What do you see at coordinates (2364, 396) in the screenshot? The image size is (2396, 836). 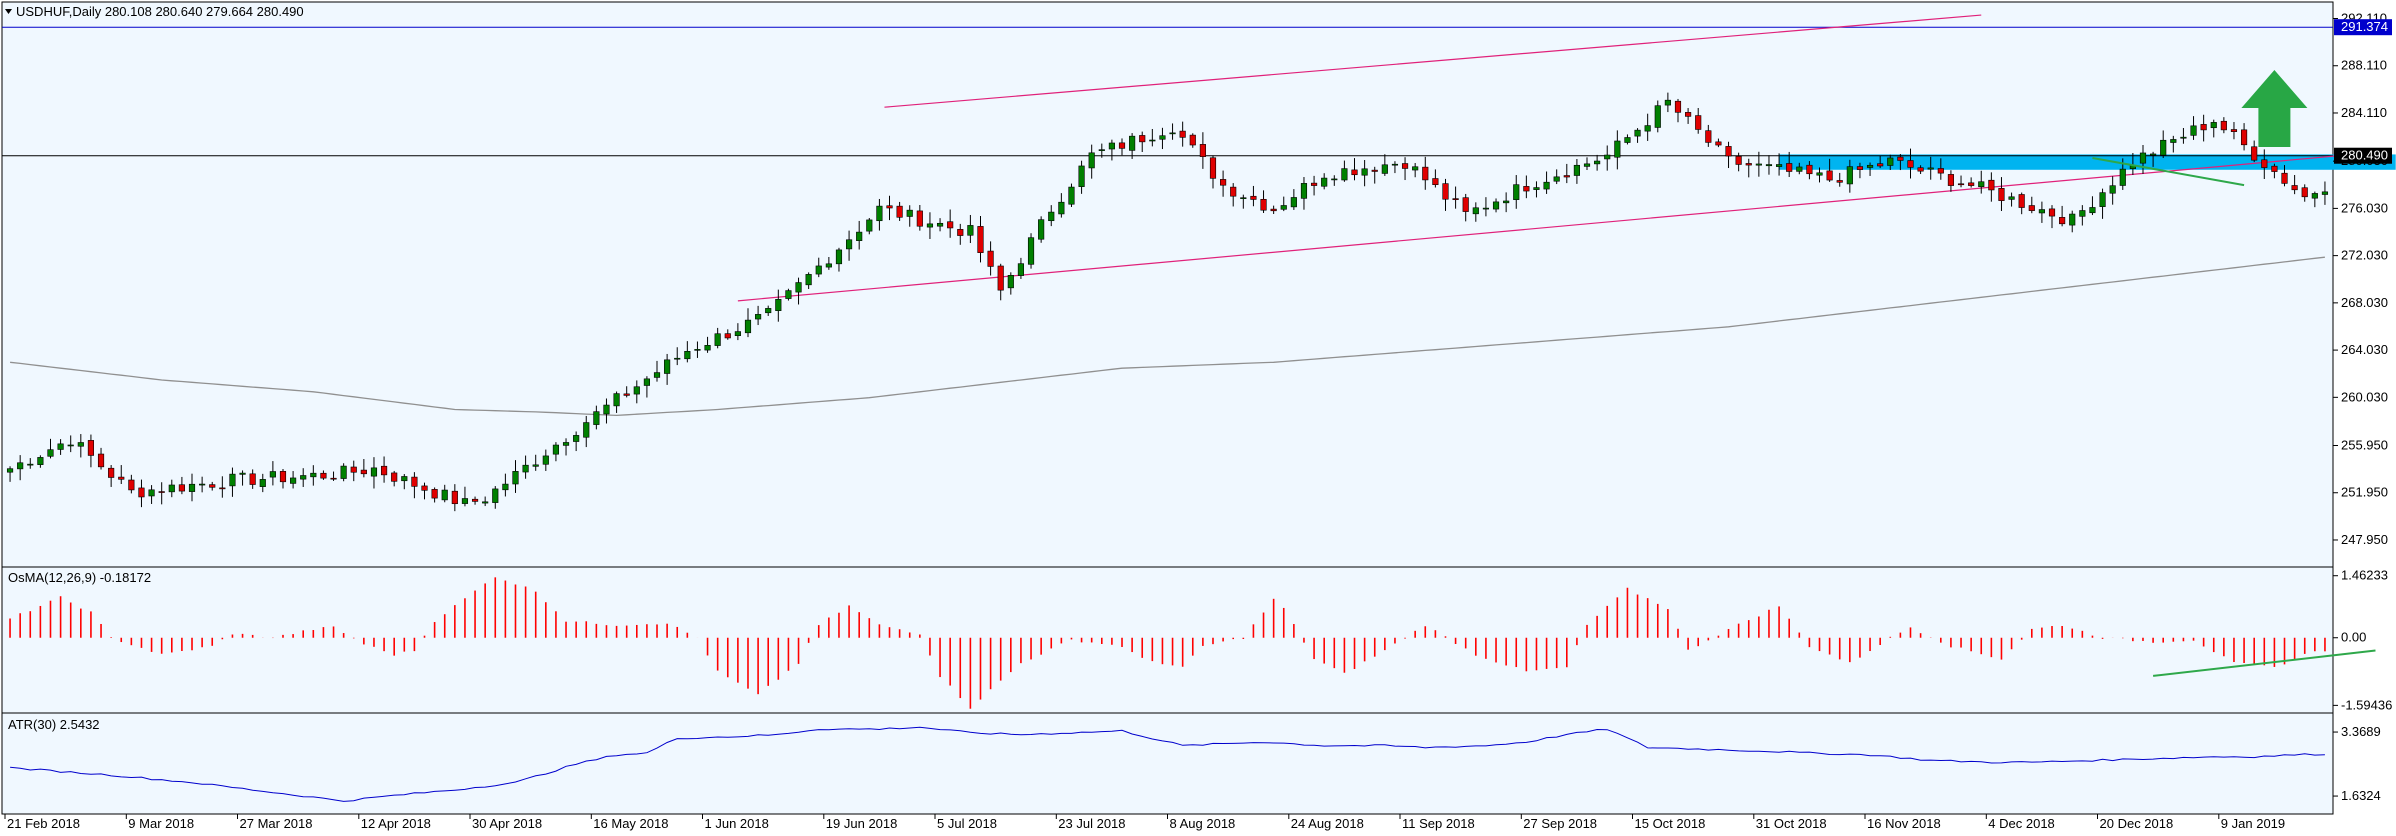 I see `y-tick-label: 260.030` at bounding box center [2364, 396].